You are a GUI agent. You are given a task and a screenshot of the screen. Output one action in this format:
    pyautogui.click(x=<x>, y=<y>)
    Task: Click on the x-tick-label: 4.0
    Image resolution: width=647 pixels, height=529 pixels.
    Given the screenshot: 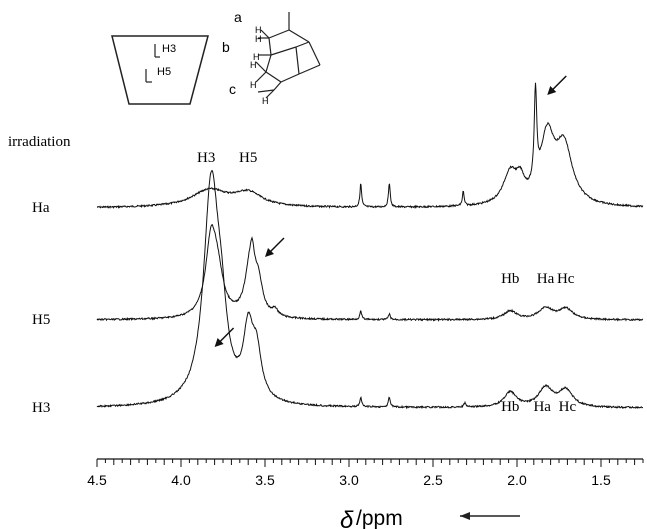 What is the action you would take?
    pyautogui.click(x=181, y=480)
    